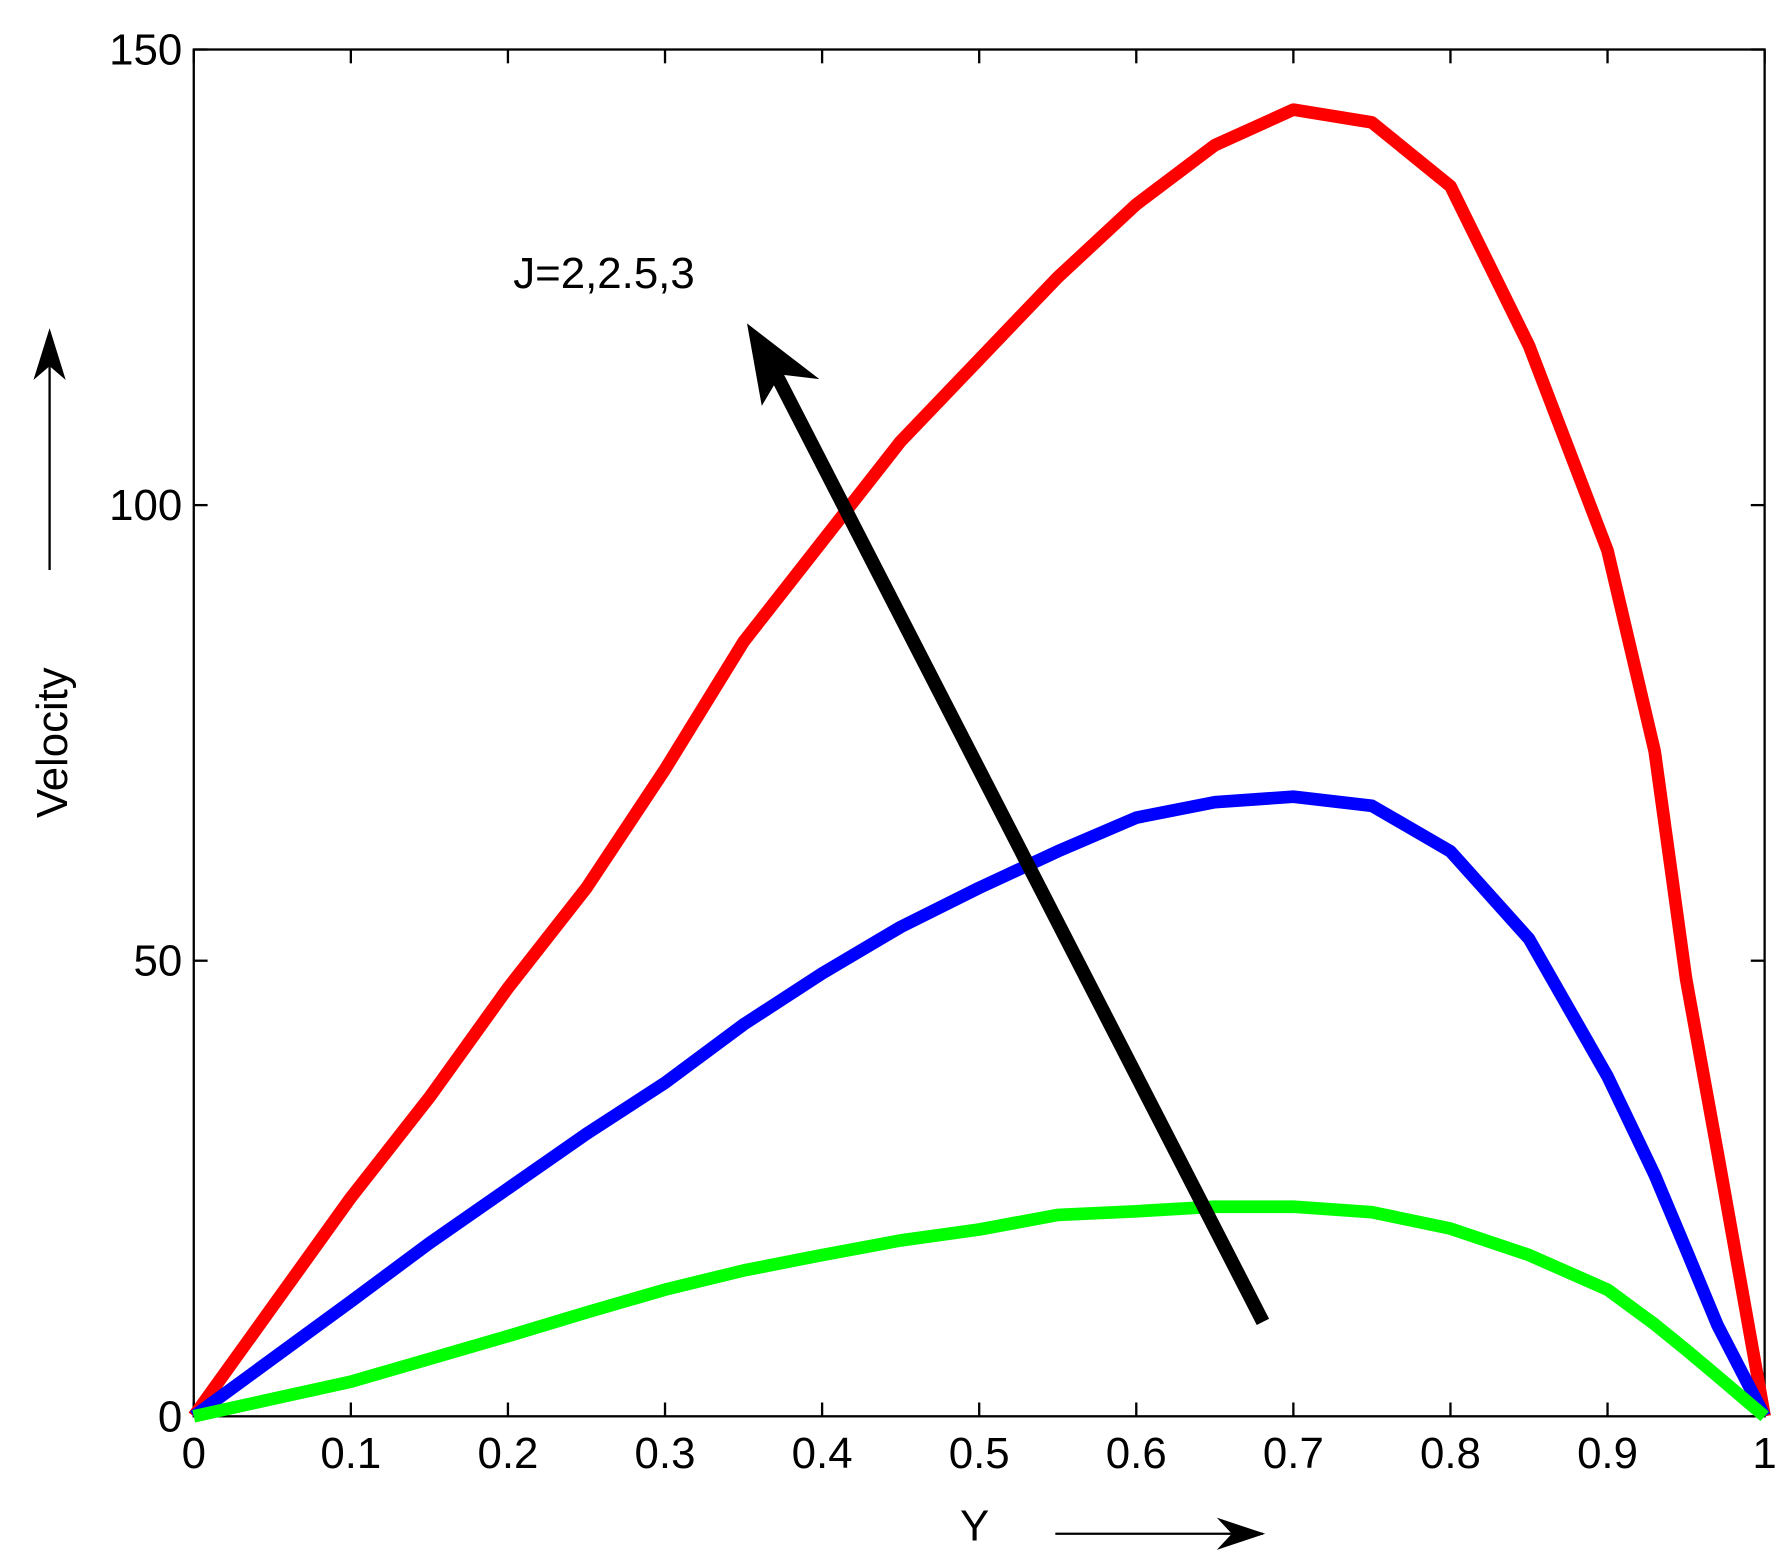  Describe the element at coordinates (604, 273) in the screenshot. I see `annotation: J=2,2.5,3` at that location.